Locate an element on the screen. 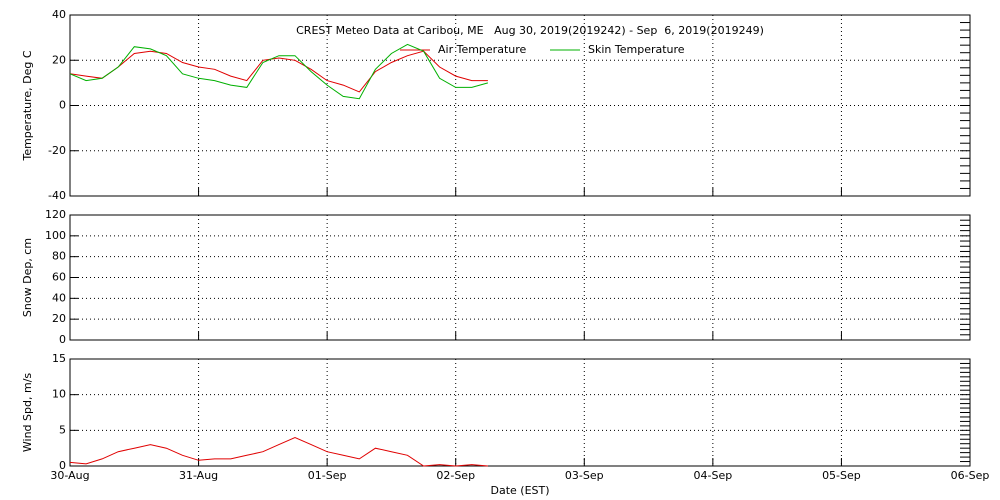 This screenshot has height=500, width=1000. x-tick-label: 01-Sep is located at coordinates (327, 475).